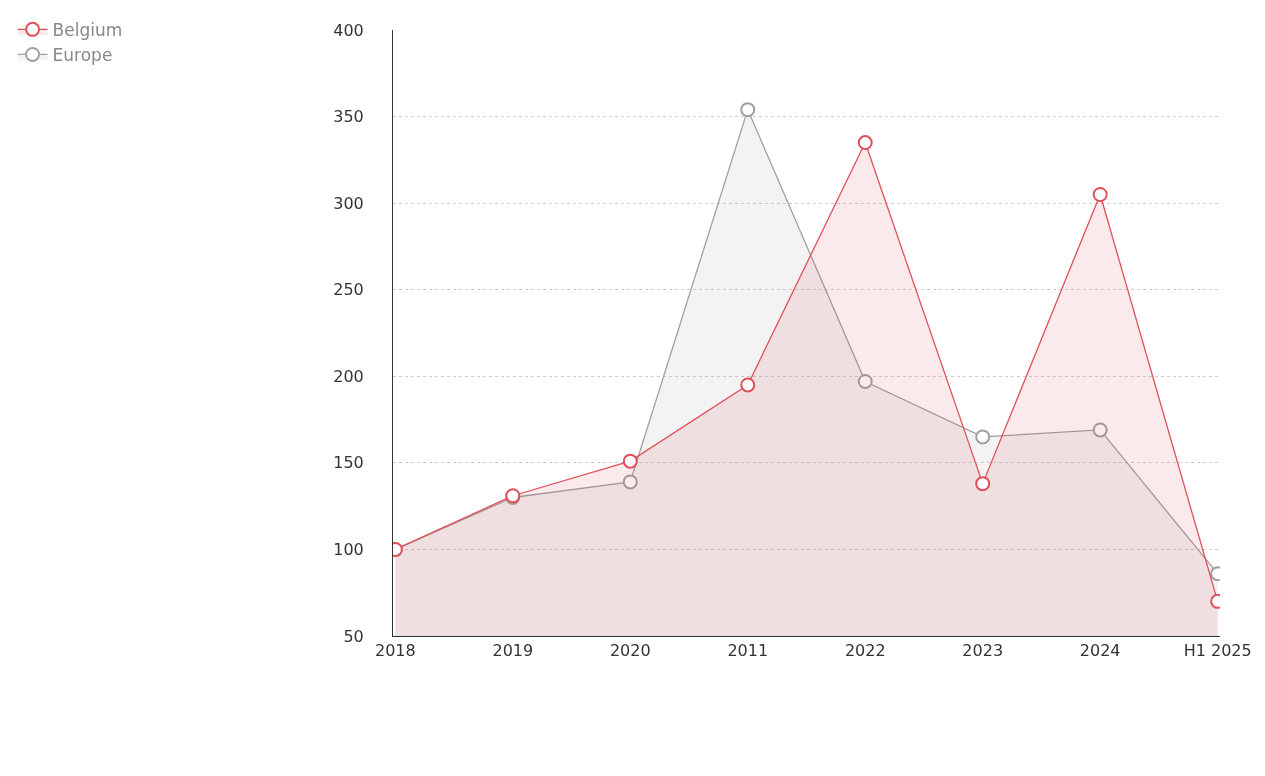  I want to click on x-tick-label: H1 2025, so click(1217, 651).